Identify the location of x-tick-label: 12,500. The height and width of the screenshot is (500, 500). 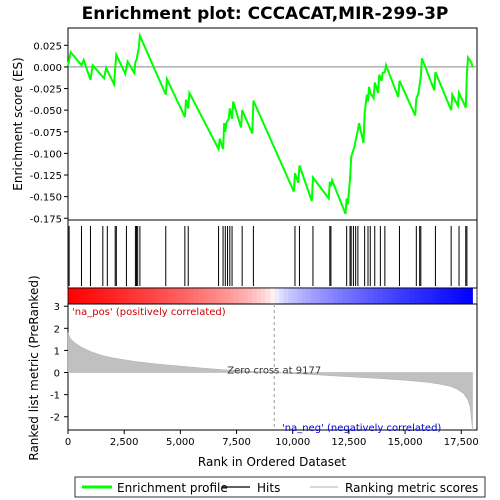
(348, 442).